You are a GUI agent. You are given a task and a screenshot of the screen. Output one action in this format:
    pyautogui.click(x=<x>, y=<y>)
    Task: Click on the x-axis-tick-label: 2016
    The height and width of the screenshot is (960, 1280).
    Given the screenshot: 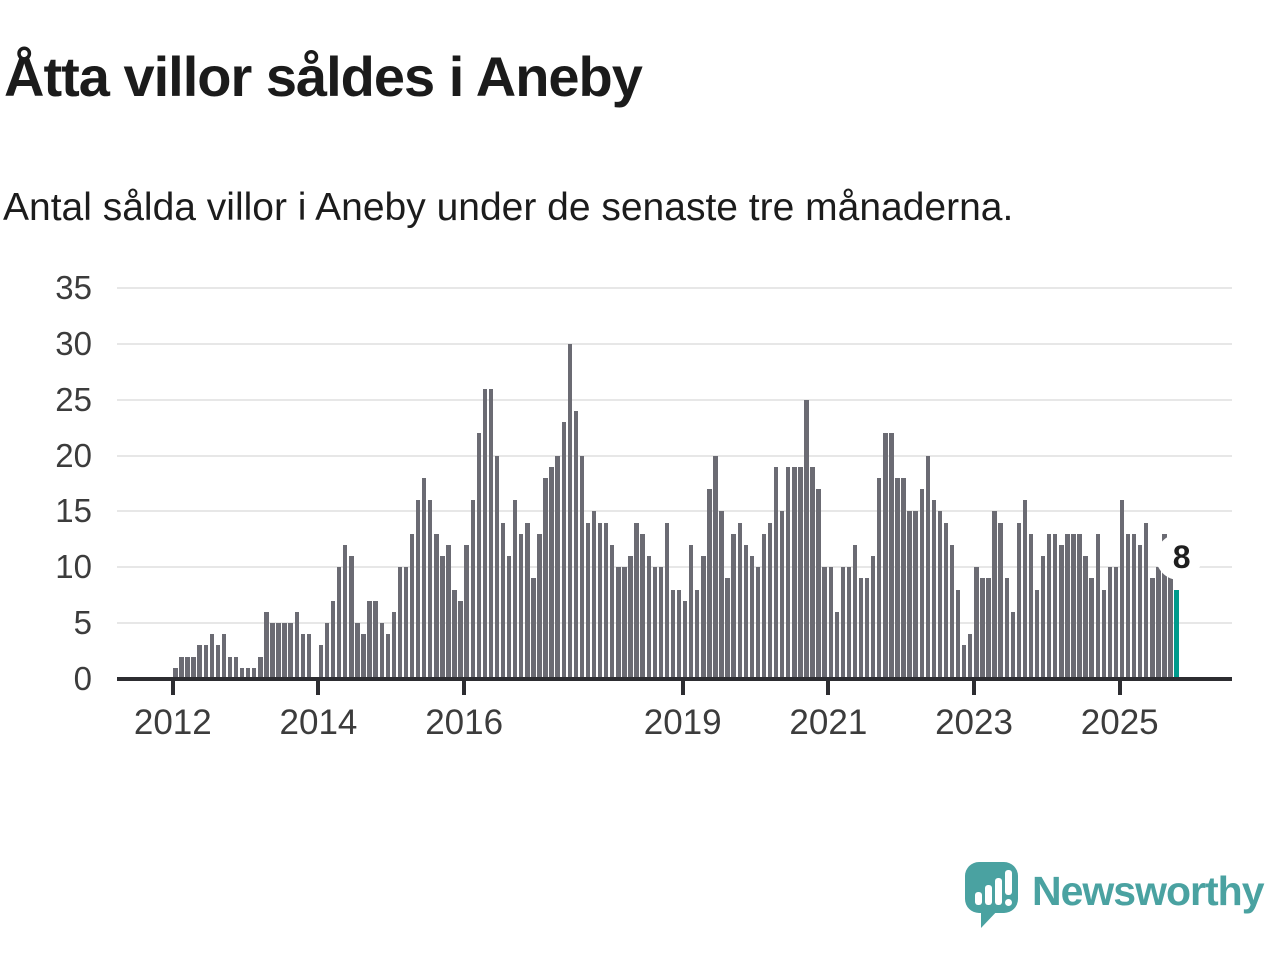 What is the action you would take?
    pyautogui.click(x=464, y=722)
    